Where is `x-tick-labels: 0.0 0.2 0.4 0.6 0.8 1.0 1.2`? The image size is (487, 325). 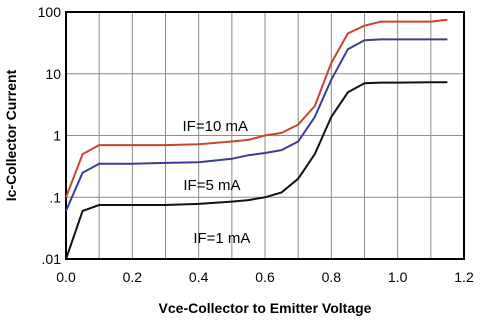
x-tick-labels: 0.0 0.2 0.4 0.6 0.8 1.0 1.2 is located at coordinates (265, 277).